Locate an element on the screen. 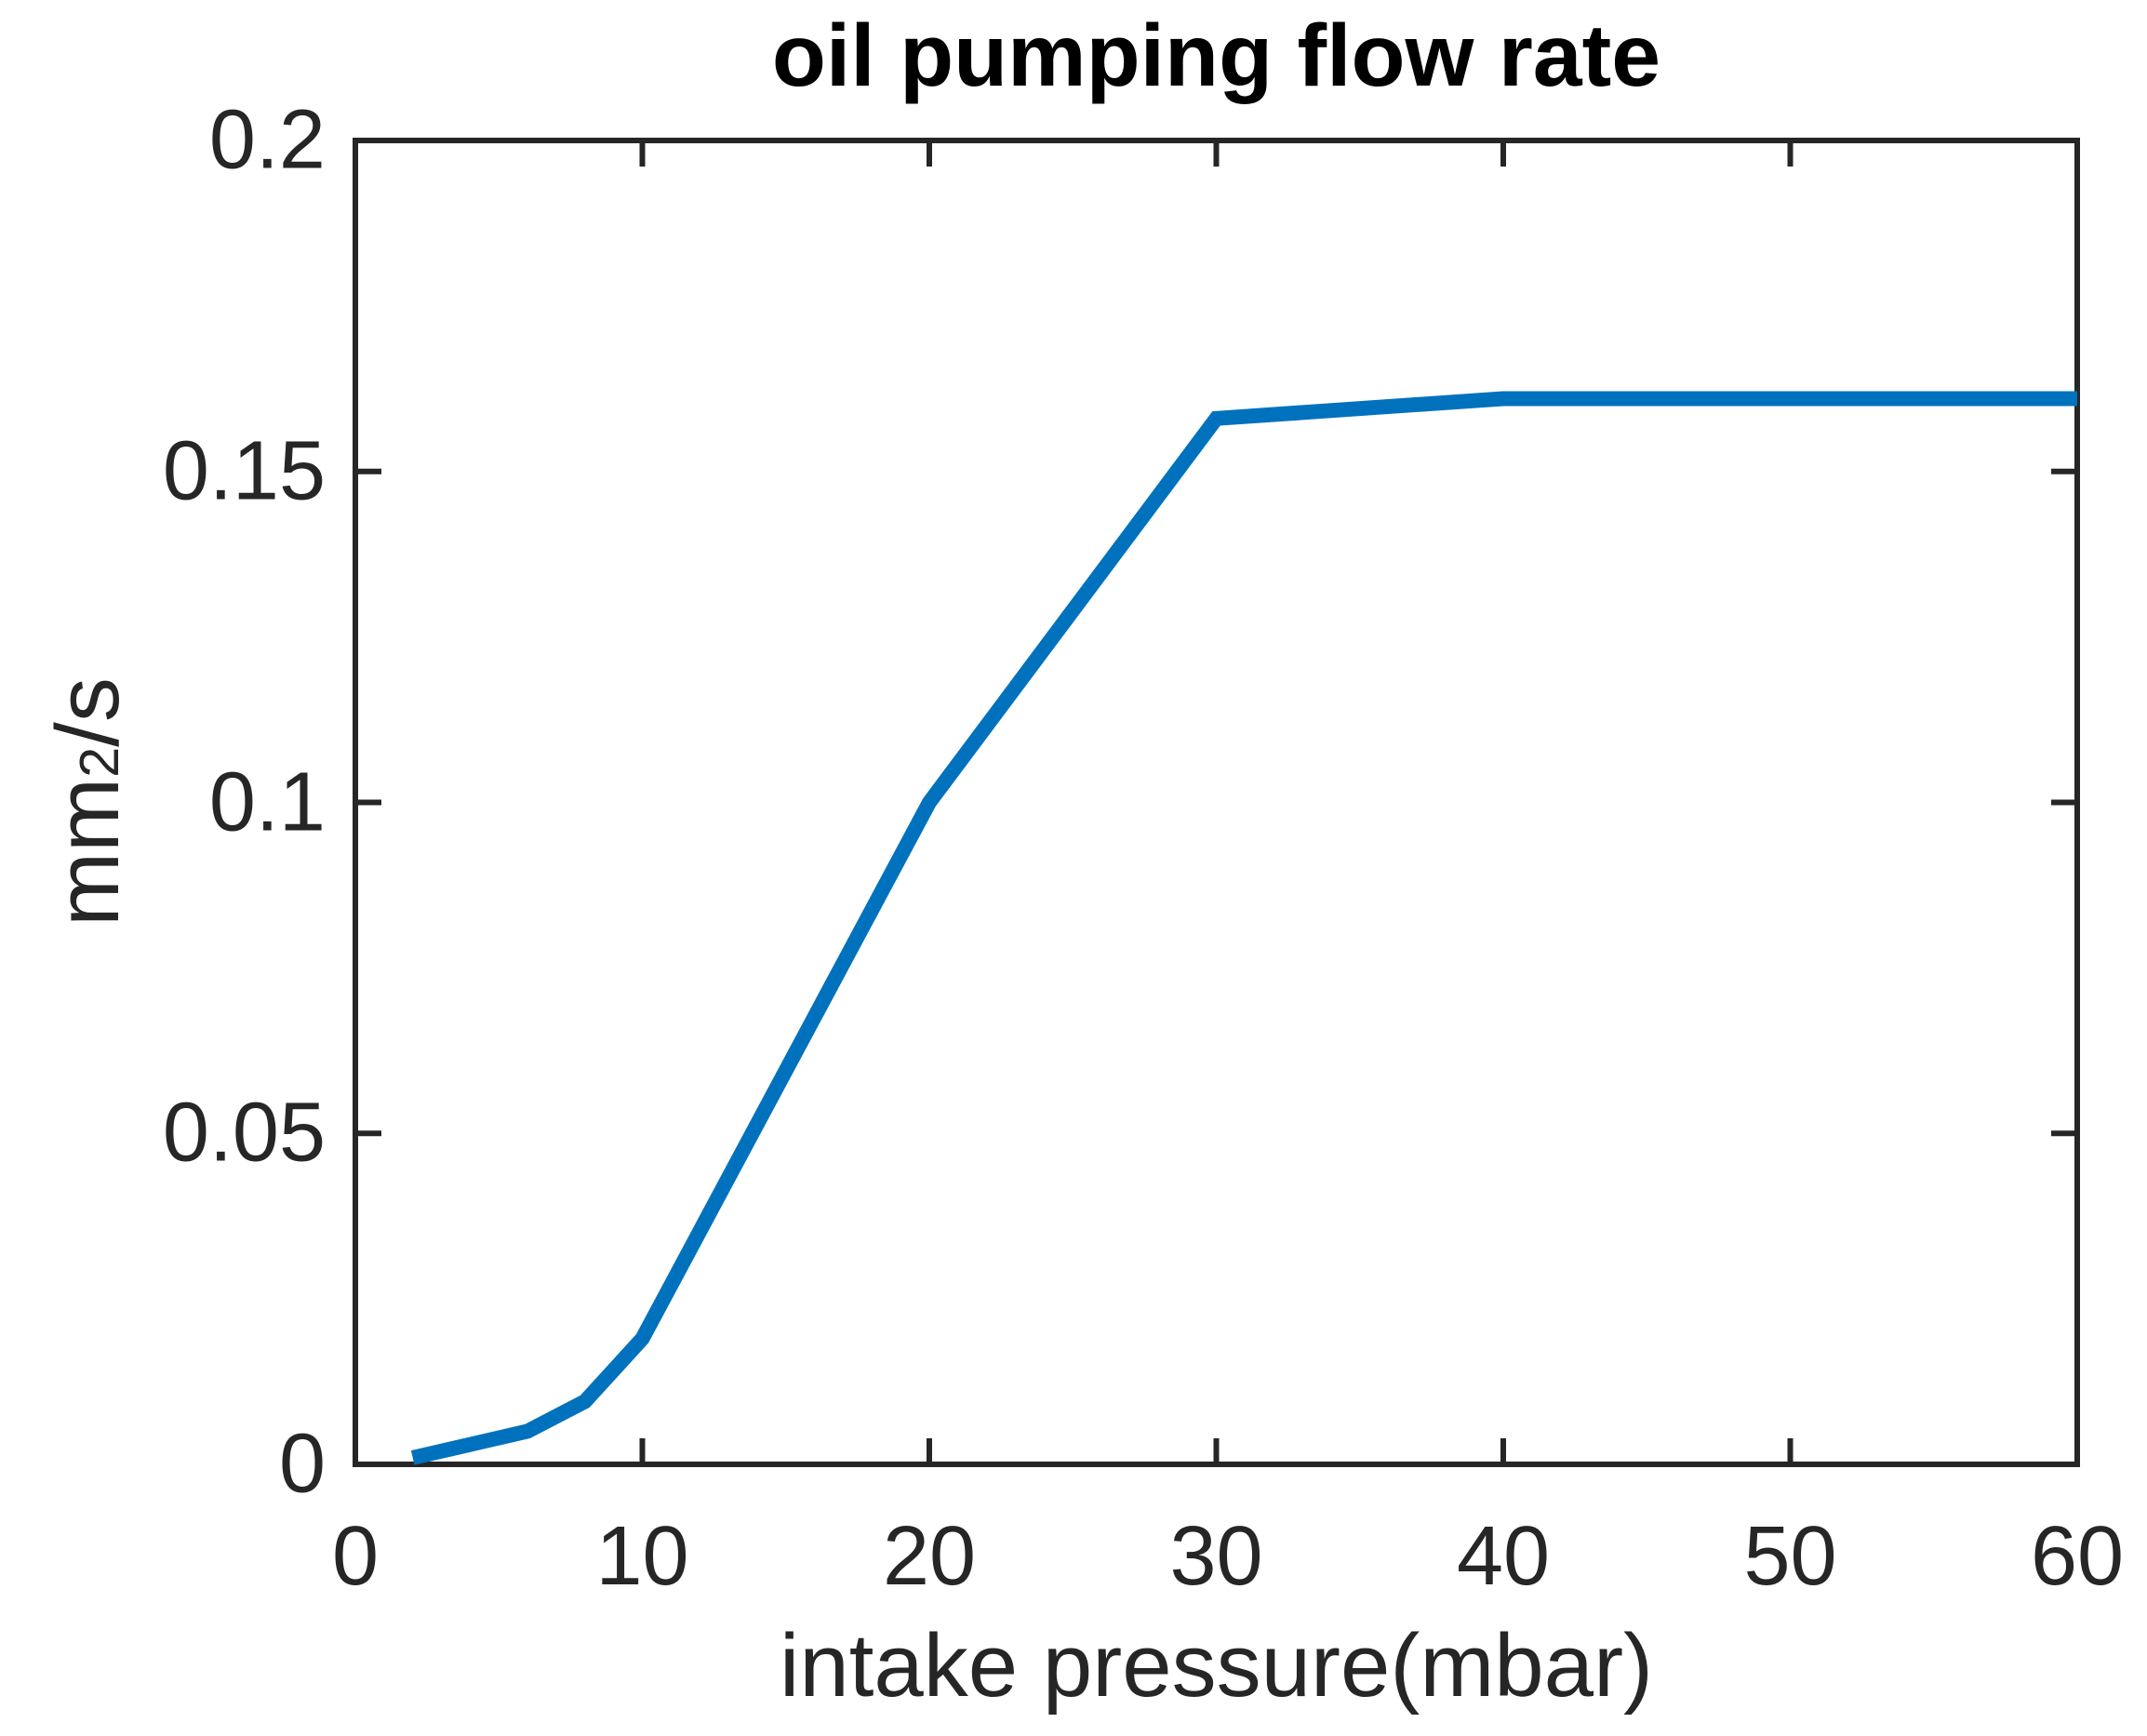  y-tick-label: 0.15 is located at coordinates (244, 471).